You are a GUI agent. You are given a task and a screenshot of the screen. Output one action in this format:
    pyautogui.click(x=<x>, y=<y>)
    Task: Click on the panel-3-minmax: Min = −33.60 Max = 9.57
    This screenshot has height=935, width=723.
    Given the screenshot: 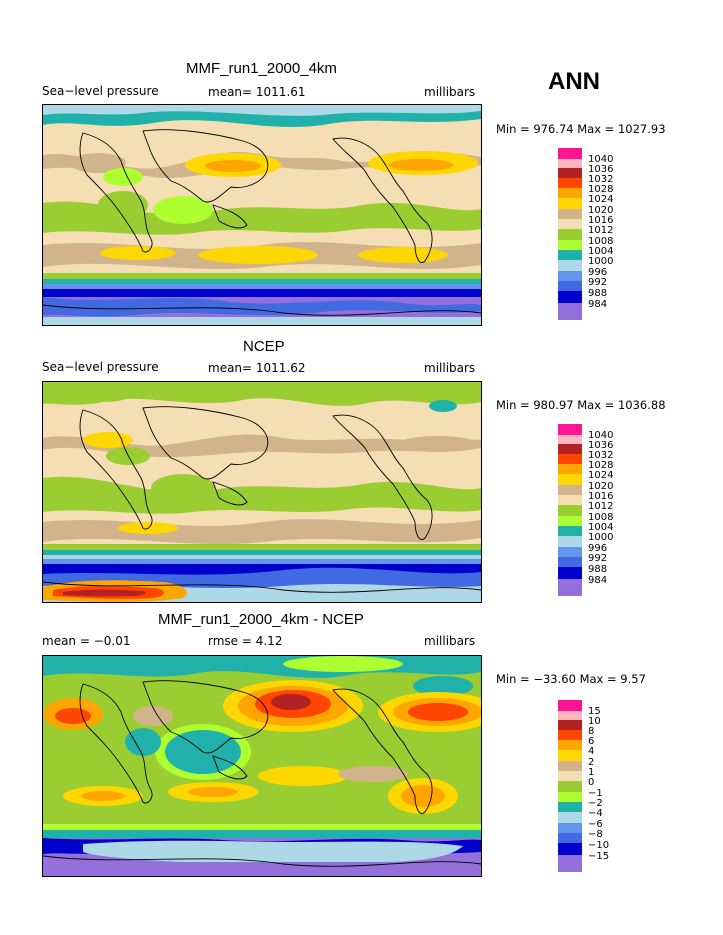 What is the action you would take?
    pyautogui.click(x=571, y=679)
    